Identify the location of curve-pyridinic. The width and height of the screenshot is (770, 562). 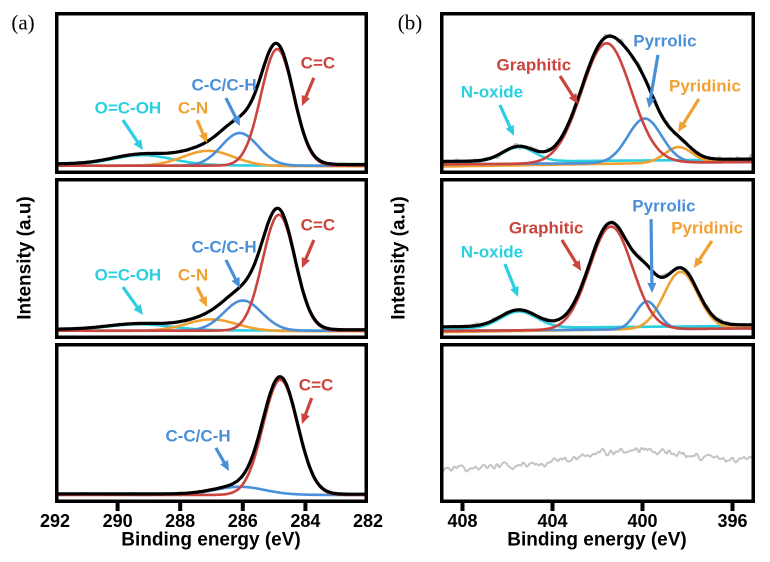
(597, 156).